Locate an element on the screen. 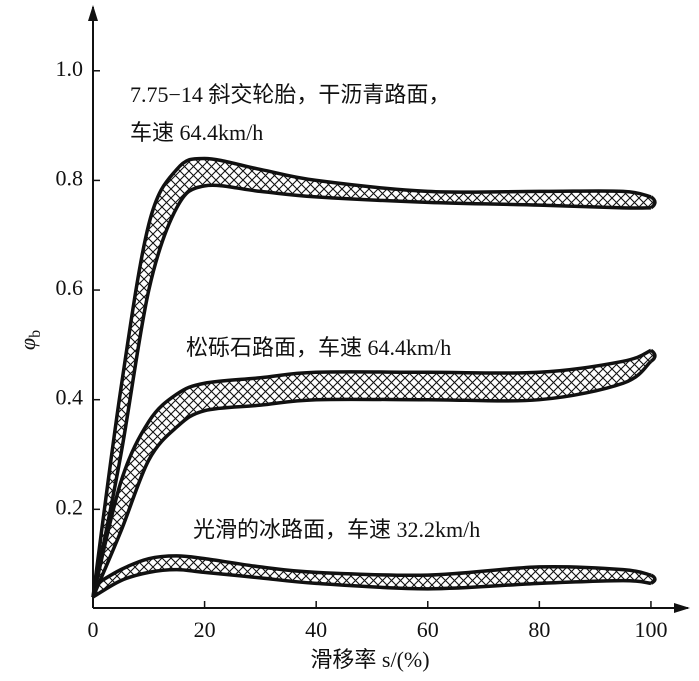  series-annotation: 7.75−14 斜交轮胎，干沥青路面， is located at coordinates (290, 94).